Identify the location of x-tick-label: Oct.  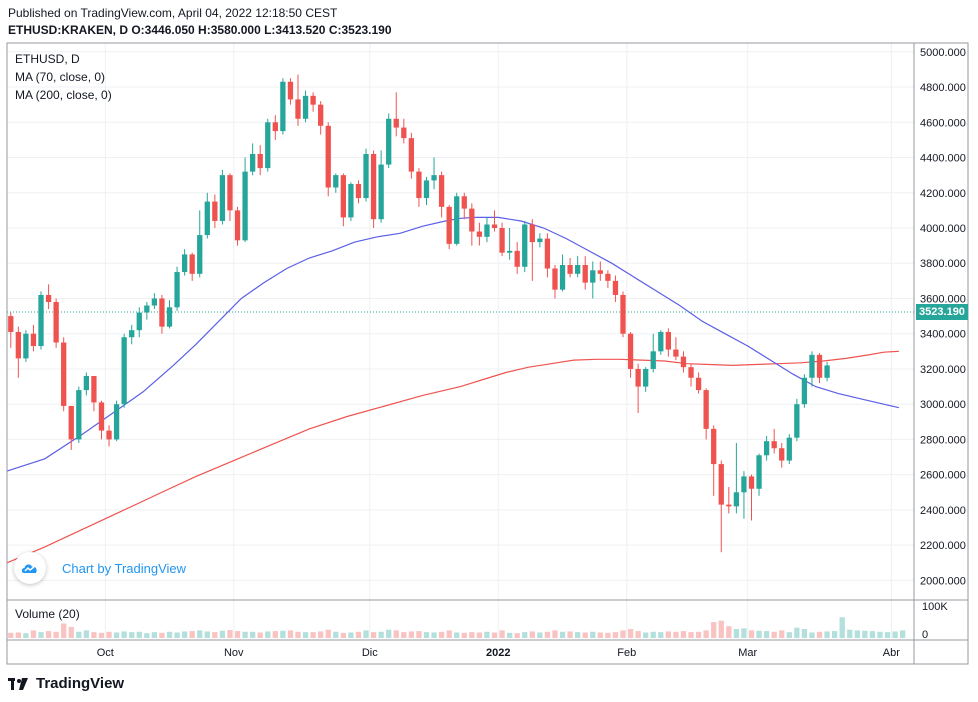
(105, 653).